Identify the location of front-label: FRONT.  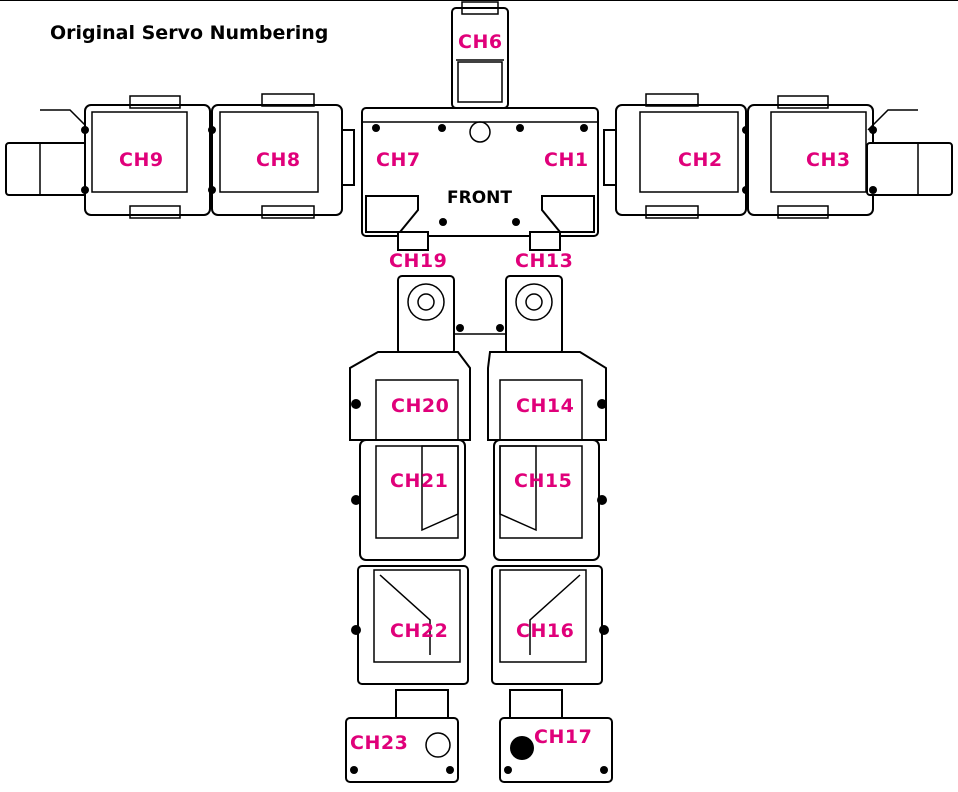
(479, 198).